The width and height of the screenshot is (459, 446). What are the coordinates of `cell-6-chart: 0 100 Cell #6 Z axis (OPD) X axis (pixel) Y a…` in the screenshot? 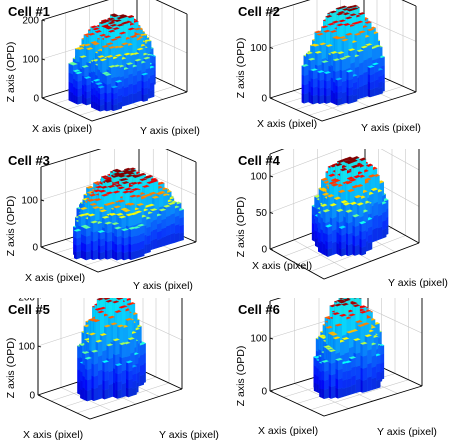 It's located at (336, 368).